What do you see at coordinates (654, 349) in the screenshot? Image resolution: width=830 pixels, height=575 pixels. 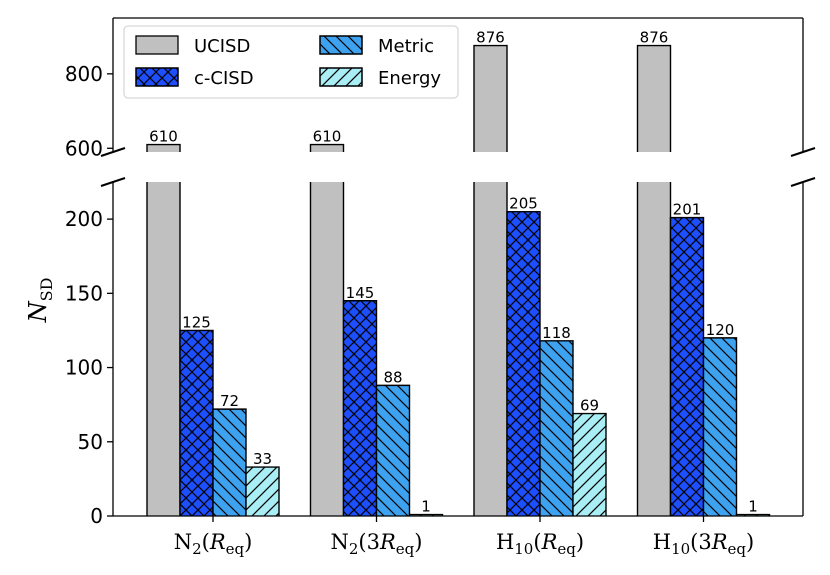 I see `bar-ucisd-4-lower` at bounding box center [654, 349].